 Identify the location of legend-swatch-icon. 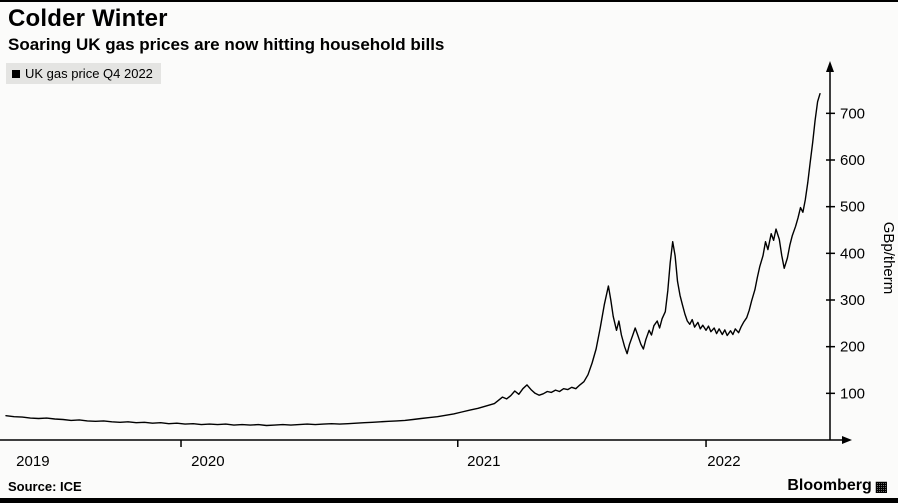
(16, 73).